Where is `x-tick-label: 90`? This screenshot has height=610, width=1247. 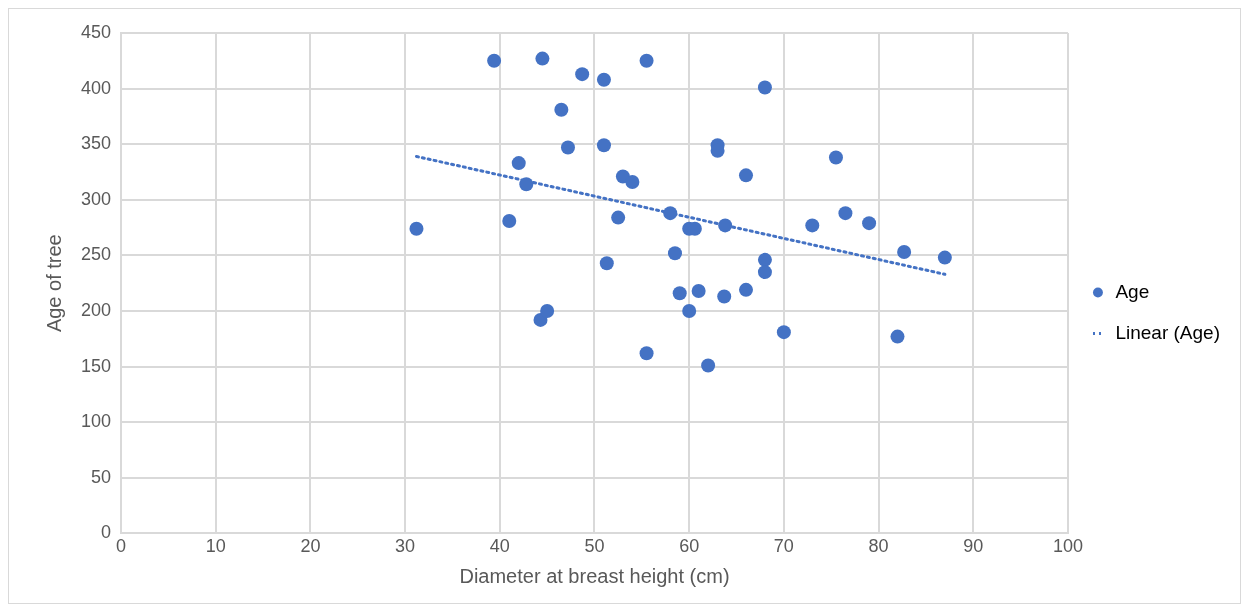
x-tick-label: 90 is located at coordinates (973, 546).